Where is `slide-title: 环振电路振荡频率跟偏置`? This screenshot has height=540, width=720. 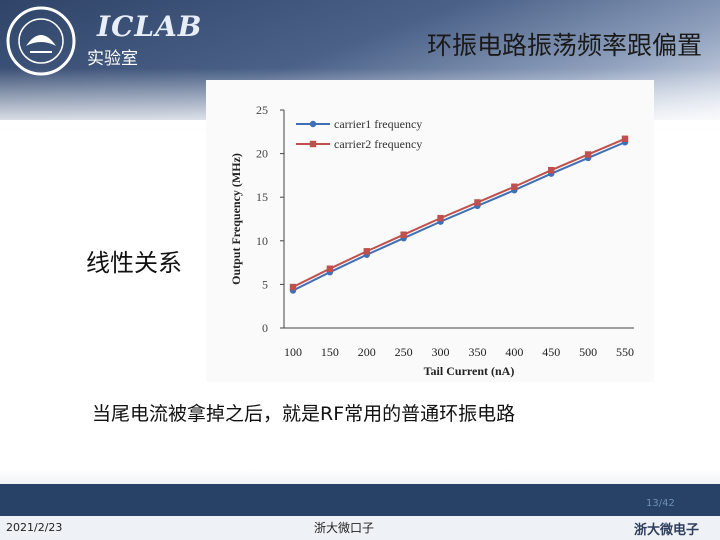 slide-title: 环振电路振荡频率跟偏置 is located at coordinates (564, 45).